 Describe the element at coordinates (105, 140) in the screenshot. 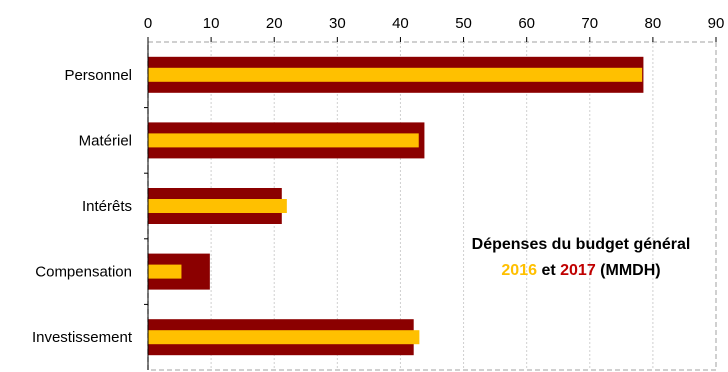

I see `category-label: Matériel` at that location.